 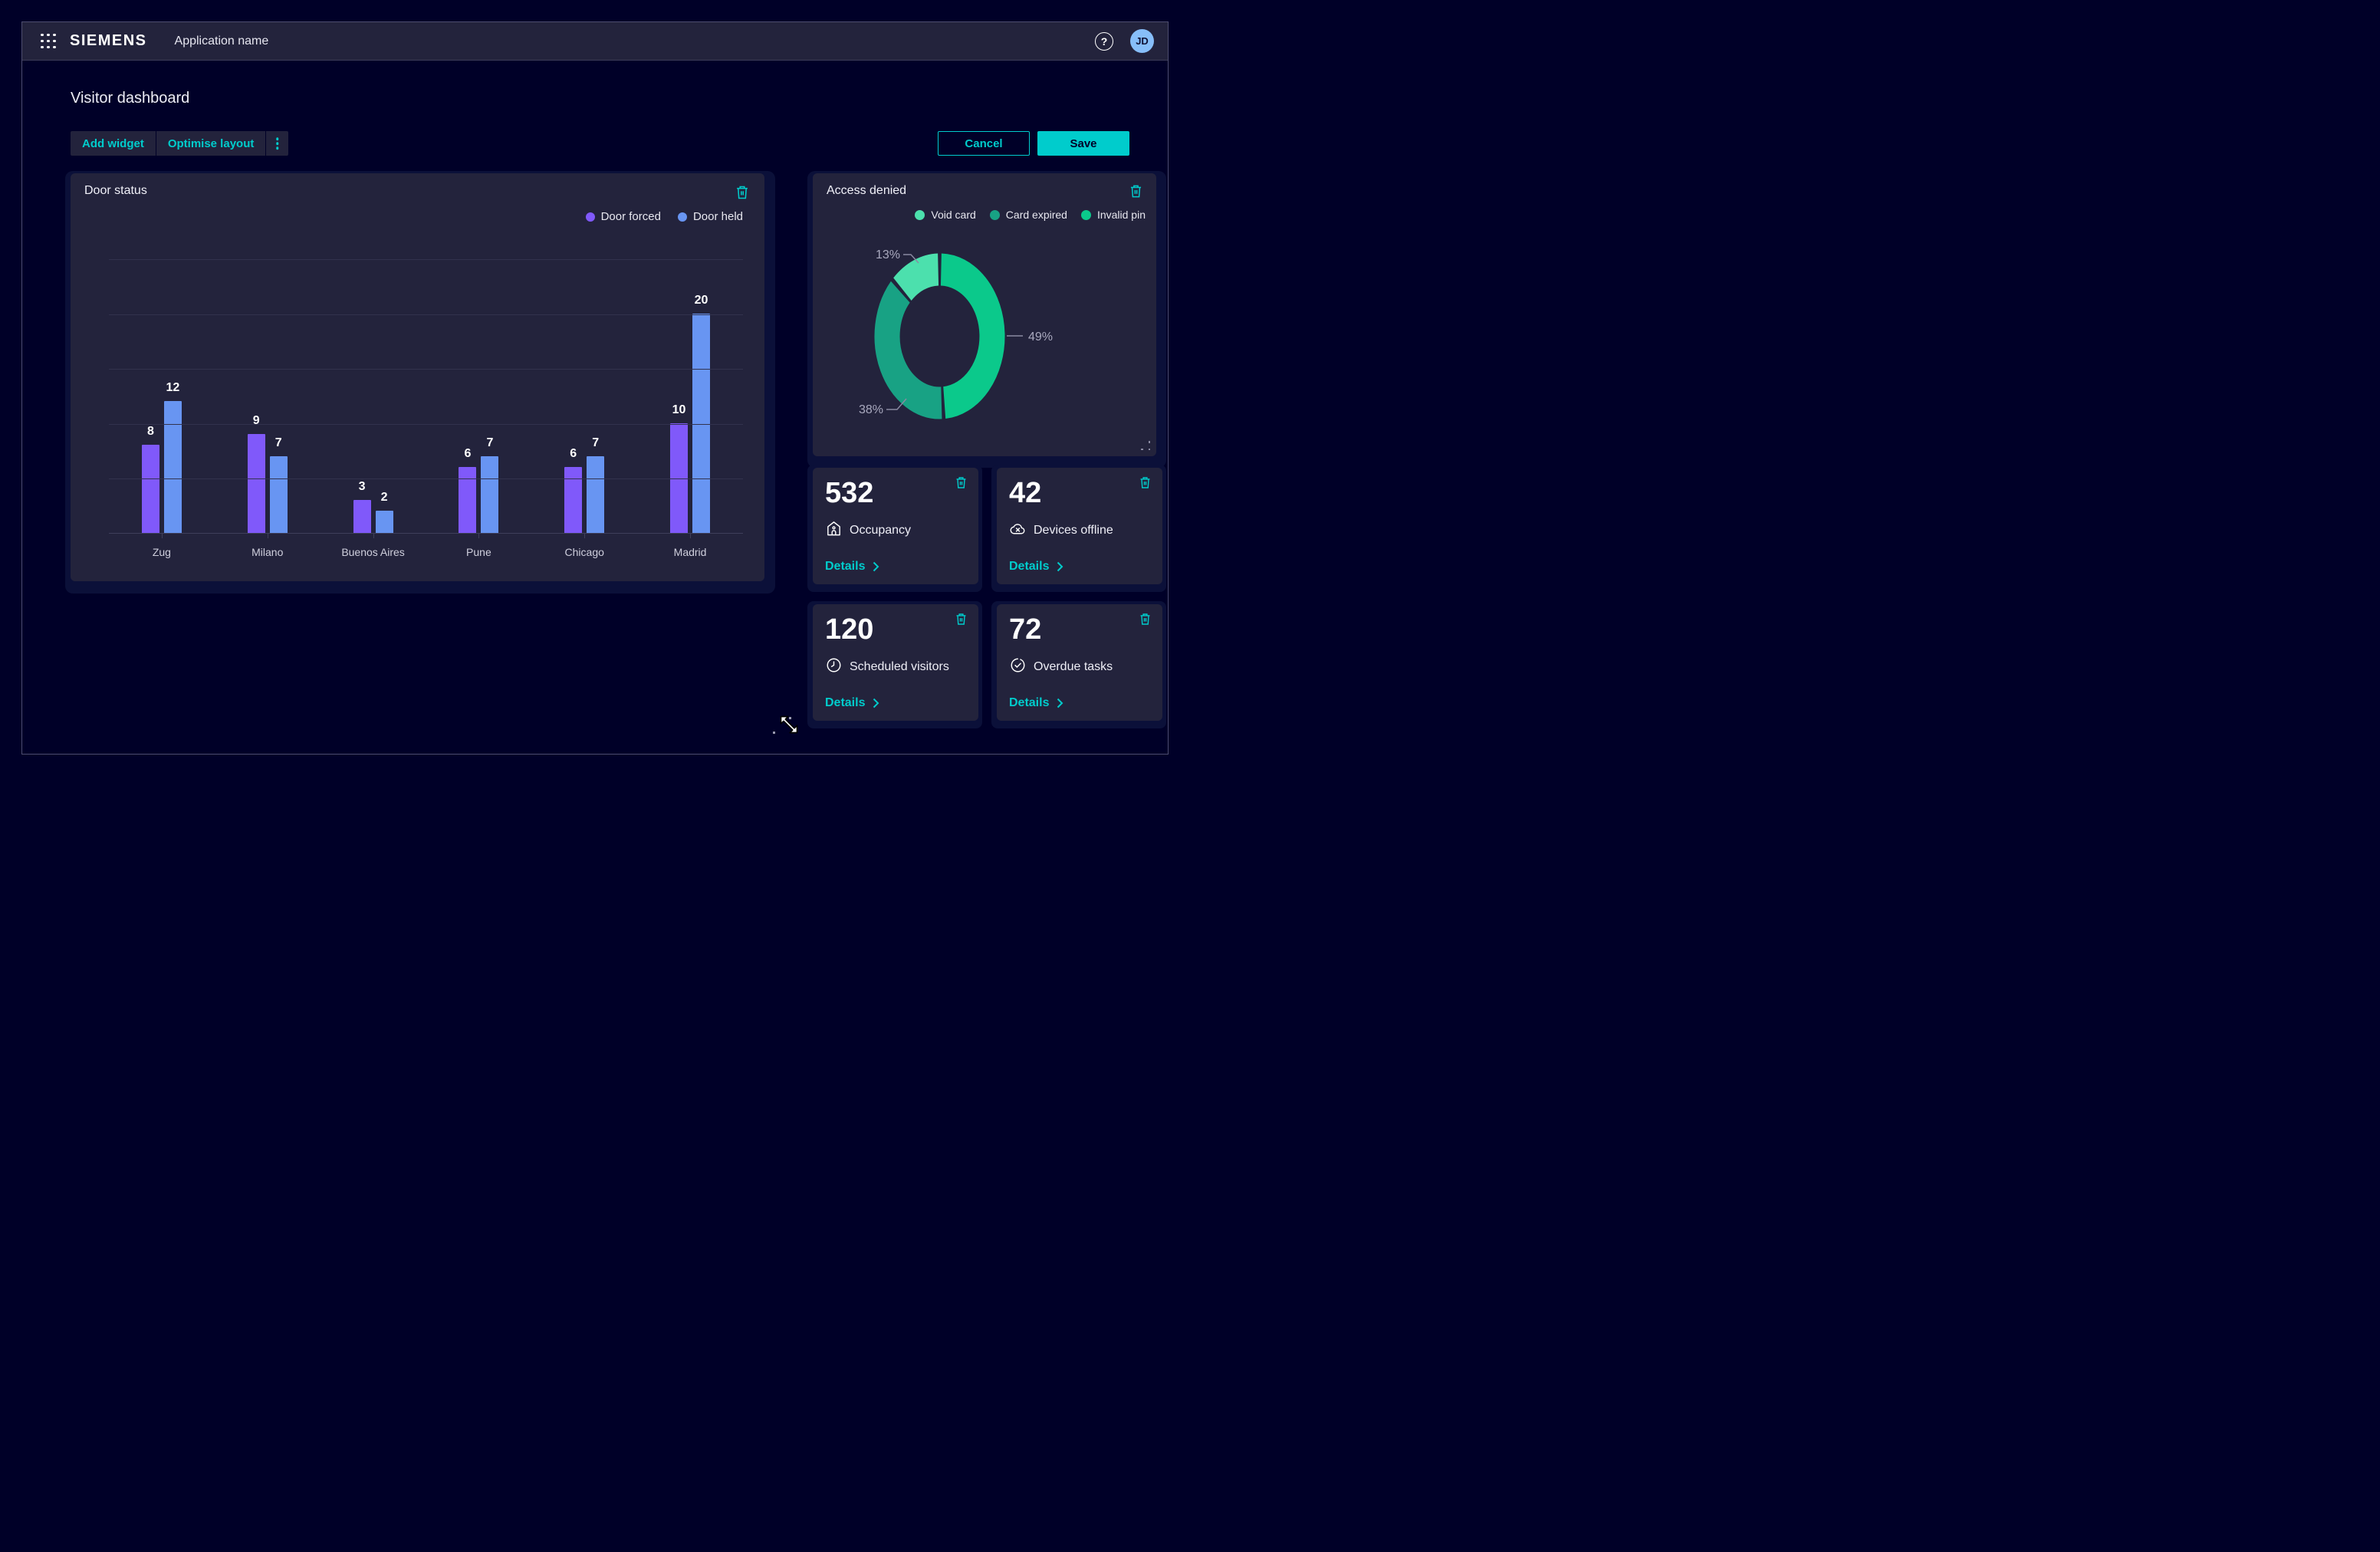 I want to click on more-options-button, so click(x=277, y=143).